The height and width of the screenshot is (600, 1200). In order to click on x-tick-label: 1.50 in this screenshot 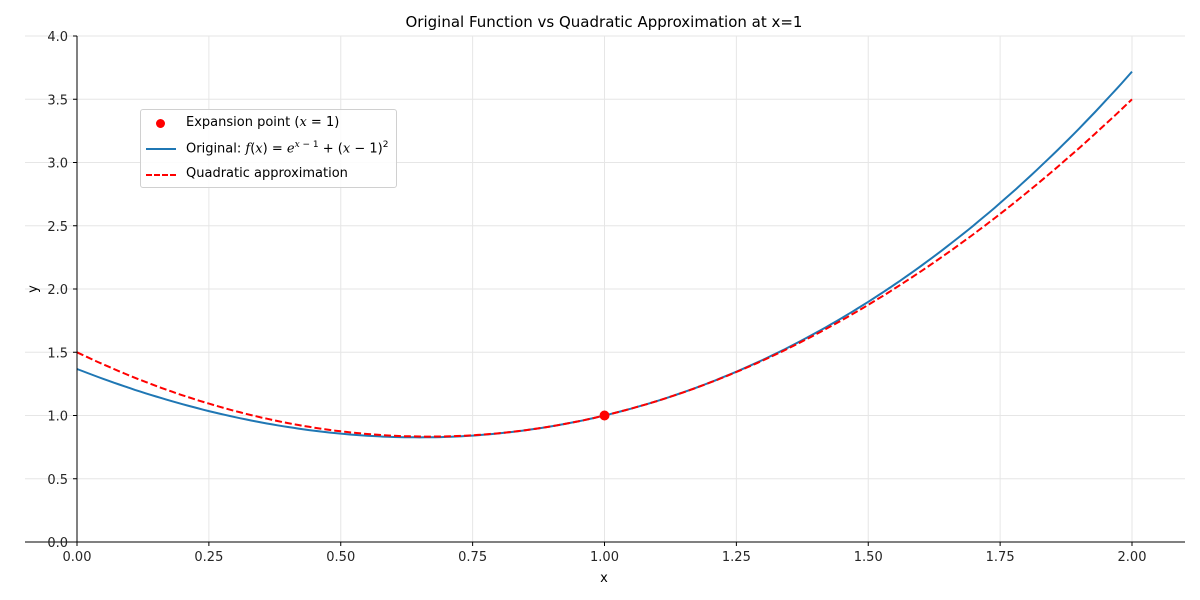, I will do `click(868, 557)`.